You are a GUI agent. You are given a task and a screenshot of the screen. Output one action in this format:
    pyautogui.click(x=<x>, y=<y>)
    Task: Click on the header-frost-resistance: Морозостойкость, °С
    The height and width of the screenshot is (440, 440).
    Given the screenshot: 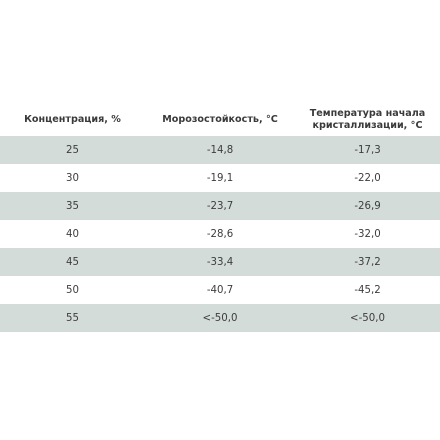 What is the action you would take?
    pyautogui.click(x=220, y=119)
    